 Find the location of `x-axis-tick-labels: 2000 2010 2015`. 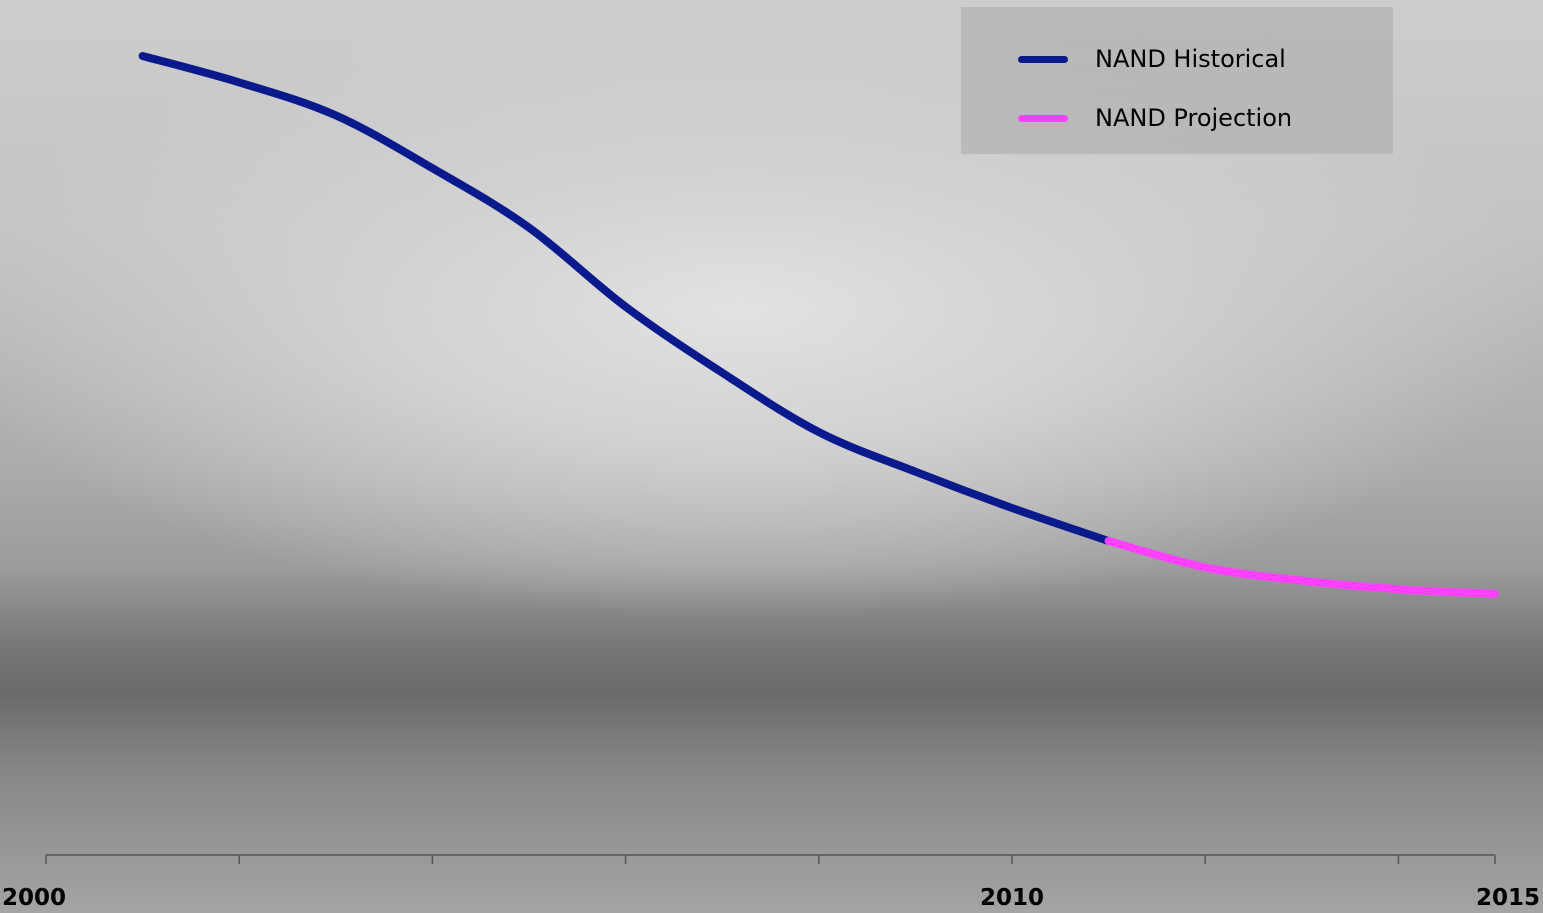

x-axis-tick-labels: 2000 2010 2015 is located at coordinates (771, 898).